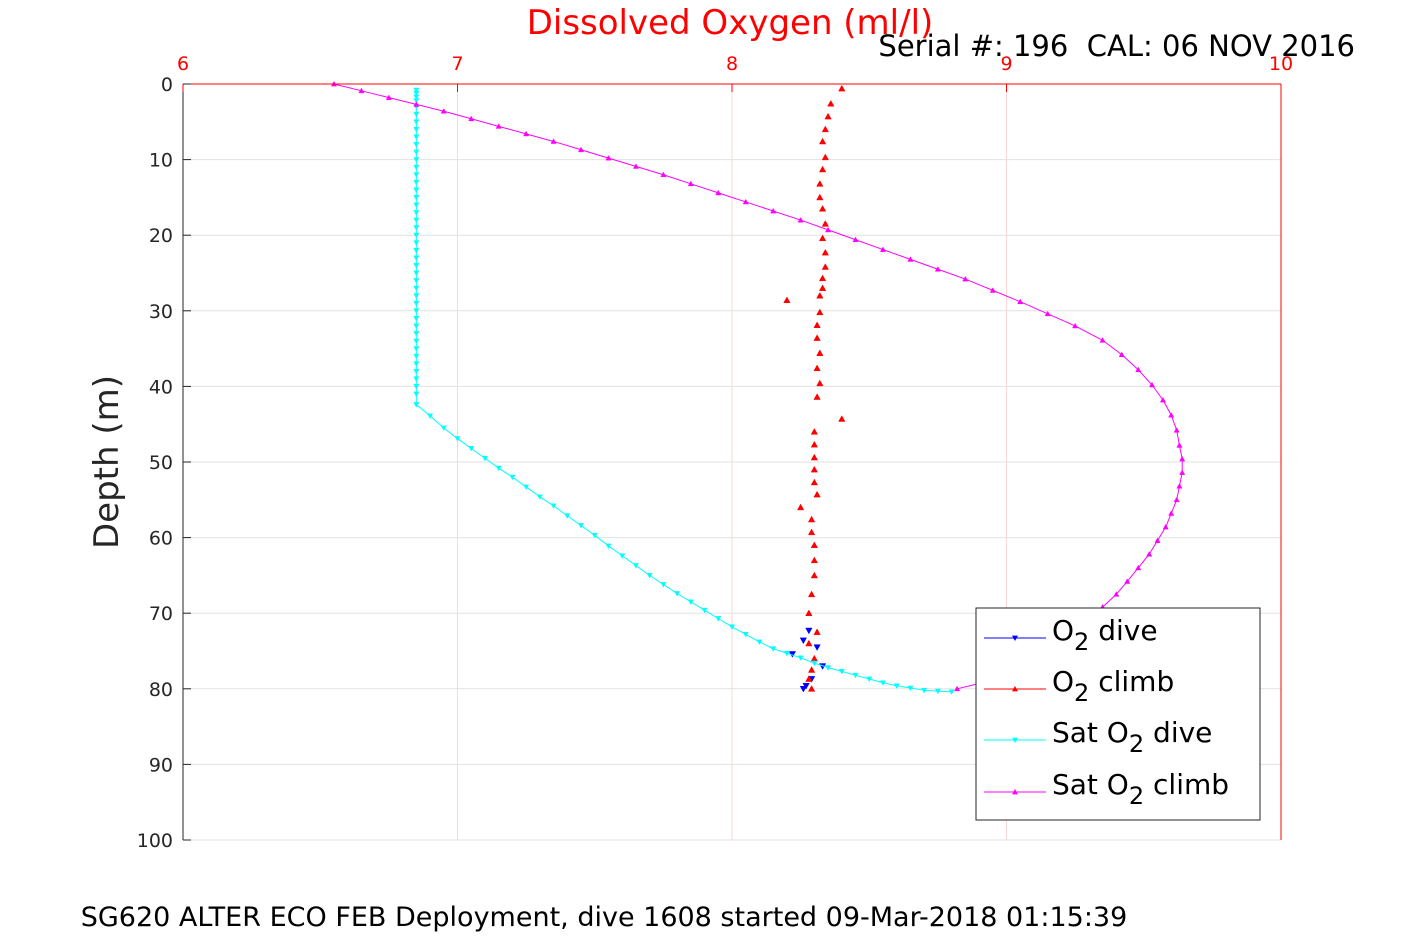  What do you see at coordinates (1281, 64) in the screenshot?
I see `x-tick-label: 10` at bounding box center [1281, 64].